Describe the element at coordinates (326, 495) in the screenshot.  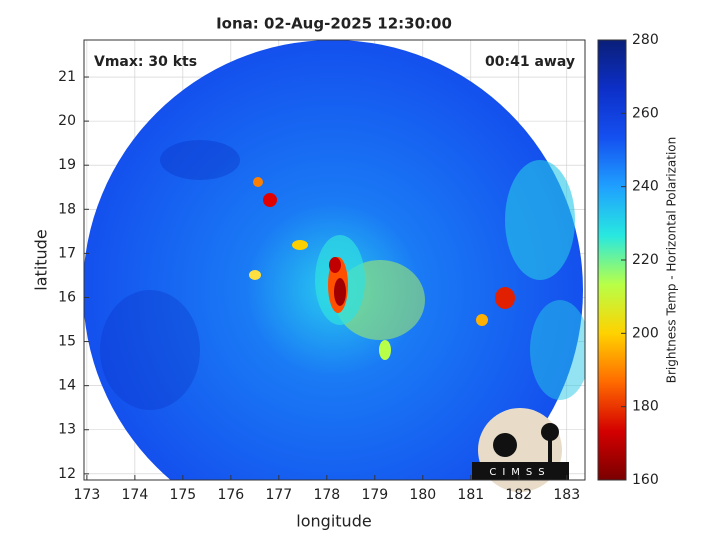
I see `x-tick-label: 178` at that location.